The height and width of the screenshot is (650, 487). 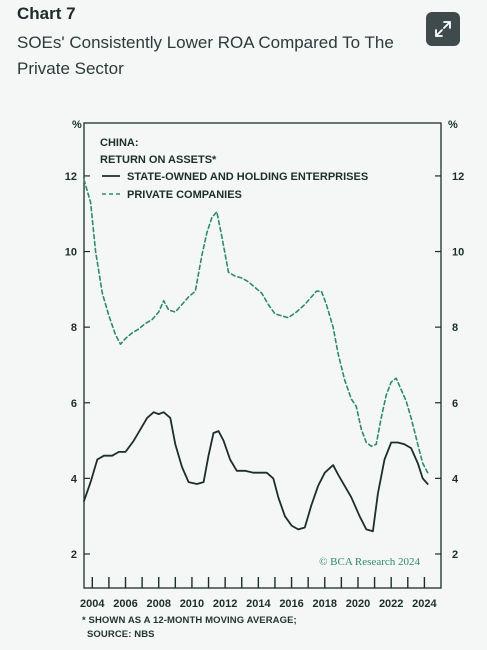 I want to click on y-tick-label-right: 12, so click(x=458, y=177).